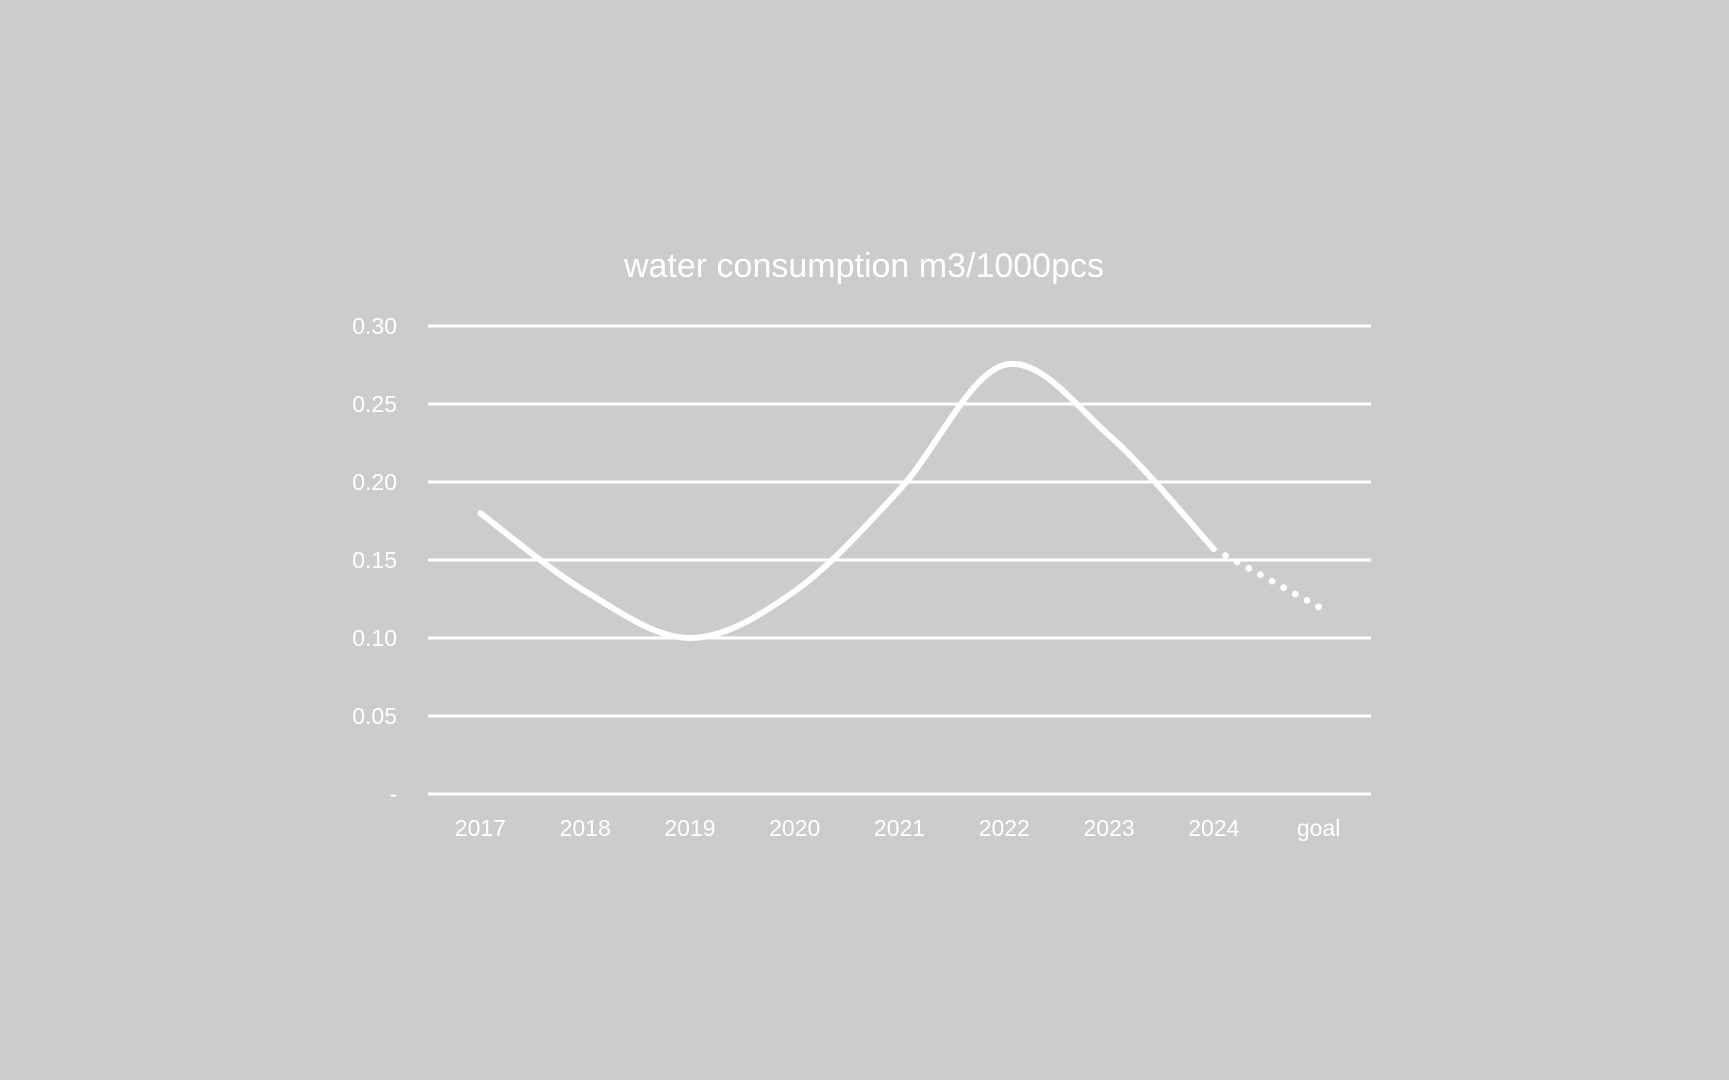  What do you see at coordinates (1318, 828) in the screenshot?
I see `x-tick-label: goal` at bounding box center [1318, 828].